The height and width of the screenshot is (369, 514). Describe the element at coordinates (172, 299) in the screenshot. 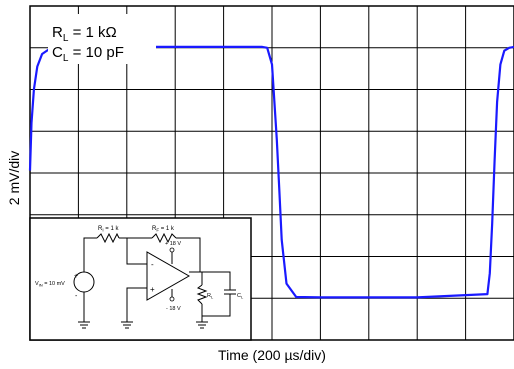

I see `vneg-terminal` at that location.